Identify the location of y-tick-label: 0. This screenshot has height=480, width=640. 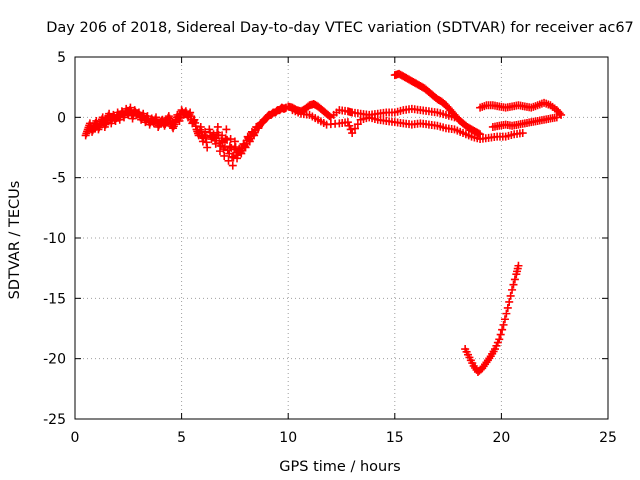
(61, 118).